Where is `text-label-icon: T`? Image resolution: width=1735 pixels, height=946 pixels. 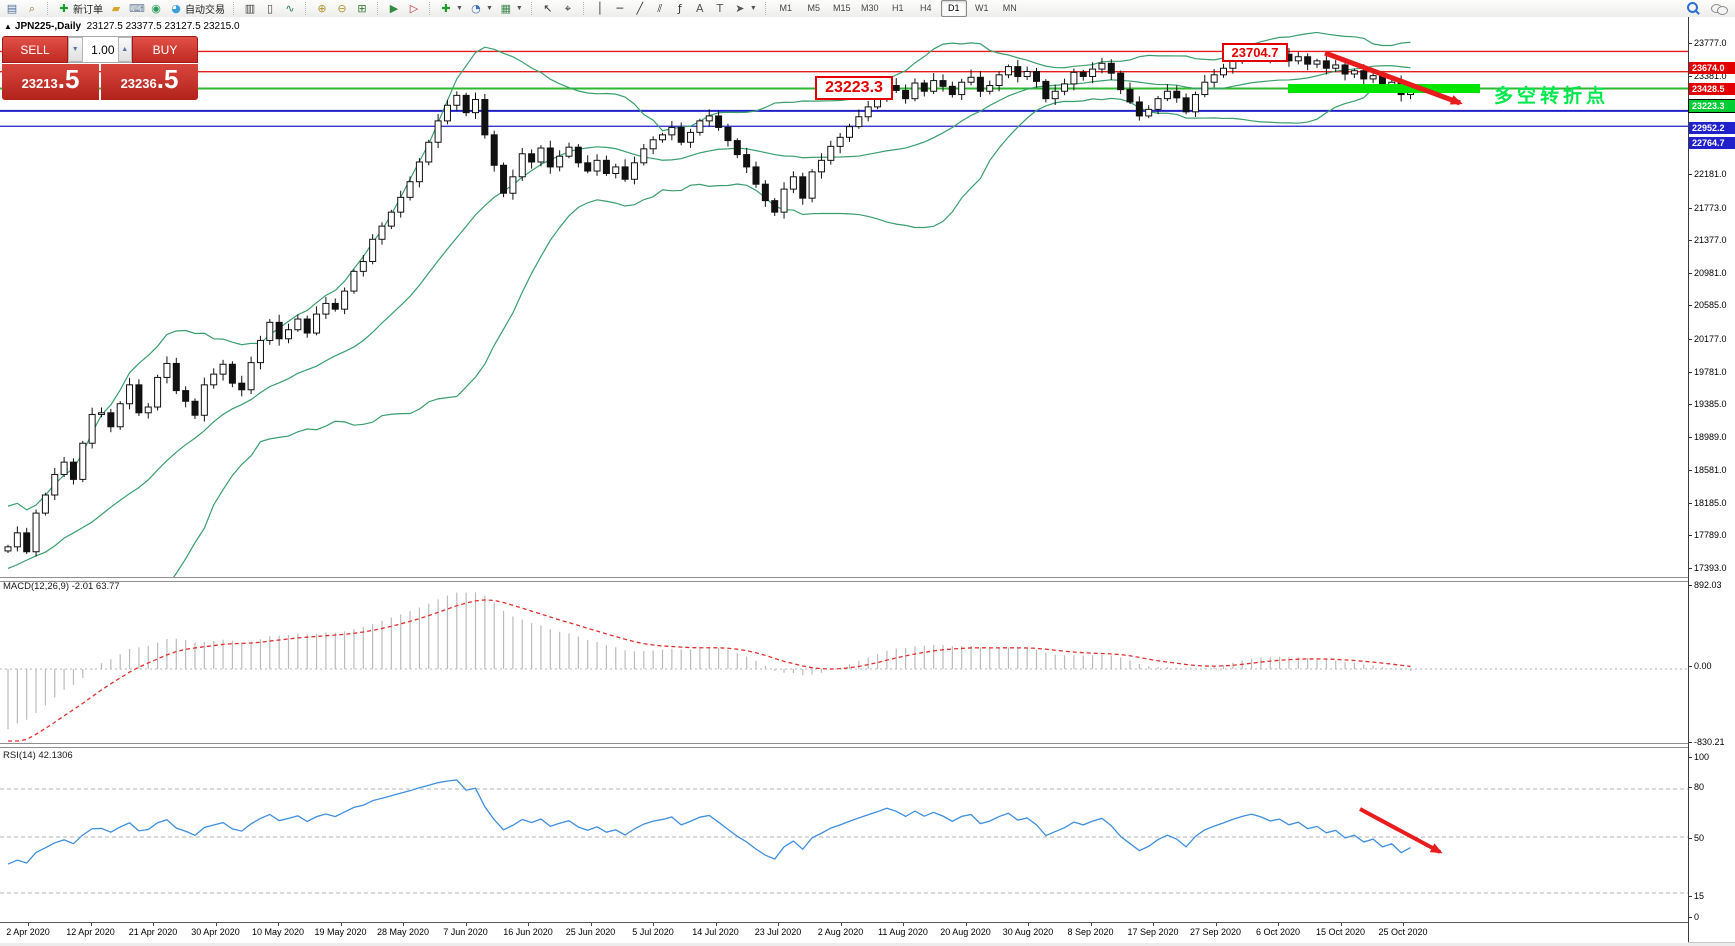 text-label-icon: T is located at coordinates (720, 8).